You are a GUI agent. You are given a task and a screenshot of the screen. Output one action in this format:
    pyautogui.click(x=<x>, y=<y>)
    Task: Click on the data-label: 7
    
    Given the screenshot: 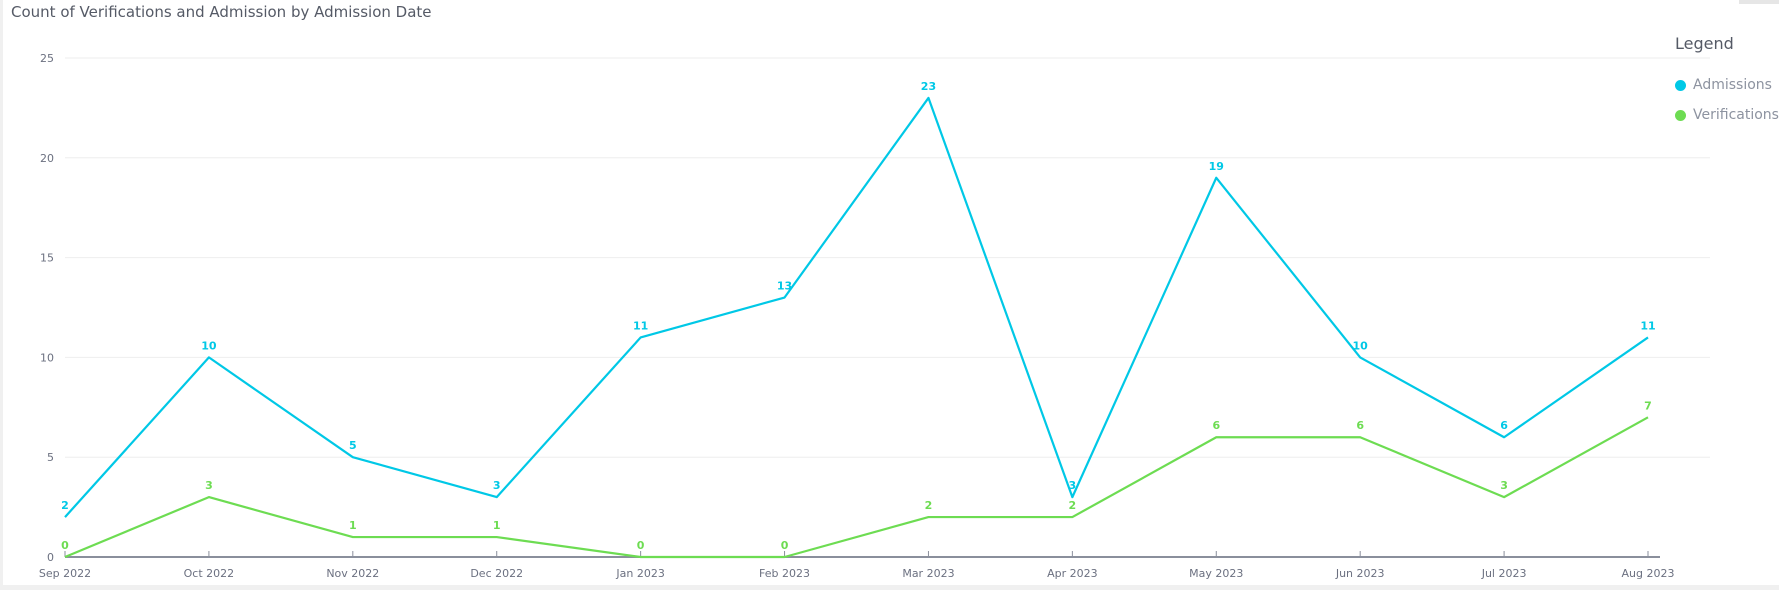 What is the action you would take?
    pyautogui.click(x=1648, y=405)
    